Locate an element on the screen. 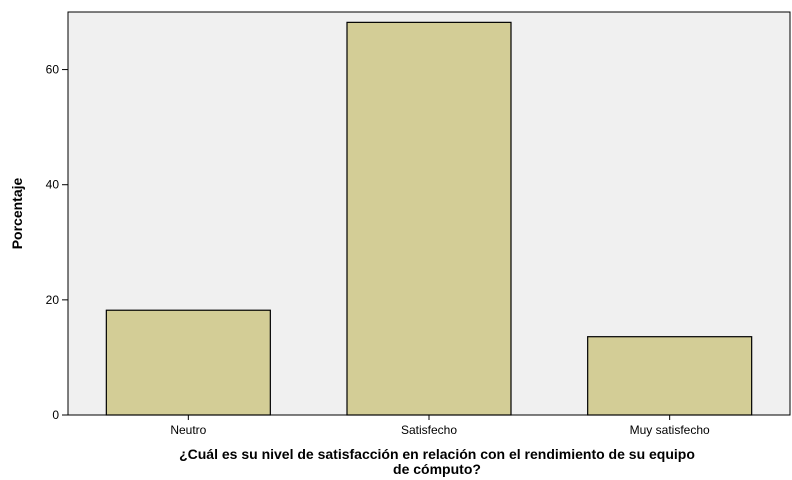 Image resolution: width=792 pixels, height=480 pixels. y-tick-label: 0 is located at coordinates (55, 415).